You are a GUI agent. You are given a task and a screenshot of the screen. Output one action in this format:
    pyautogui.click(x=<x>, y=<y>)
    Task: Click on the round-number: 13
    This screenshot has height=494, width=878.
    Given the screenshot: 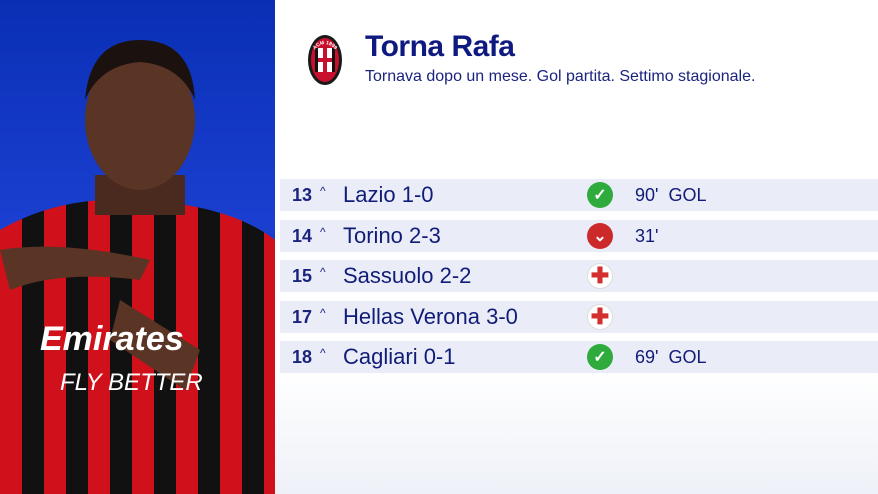 What is the action you would take?
    pyautogui.click(x=302, y=195)
    